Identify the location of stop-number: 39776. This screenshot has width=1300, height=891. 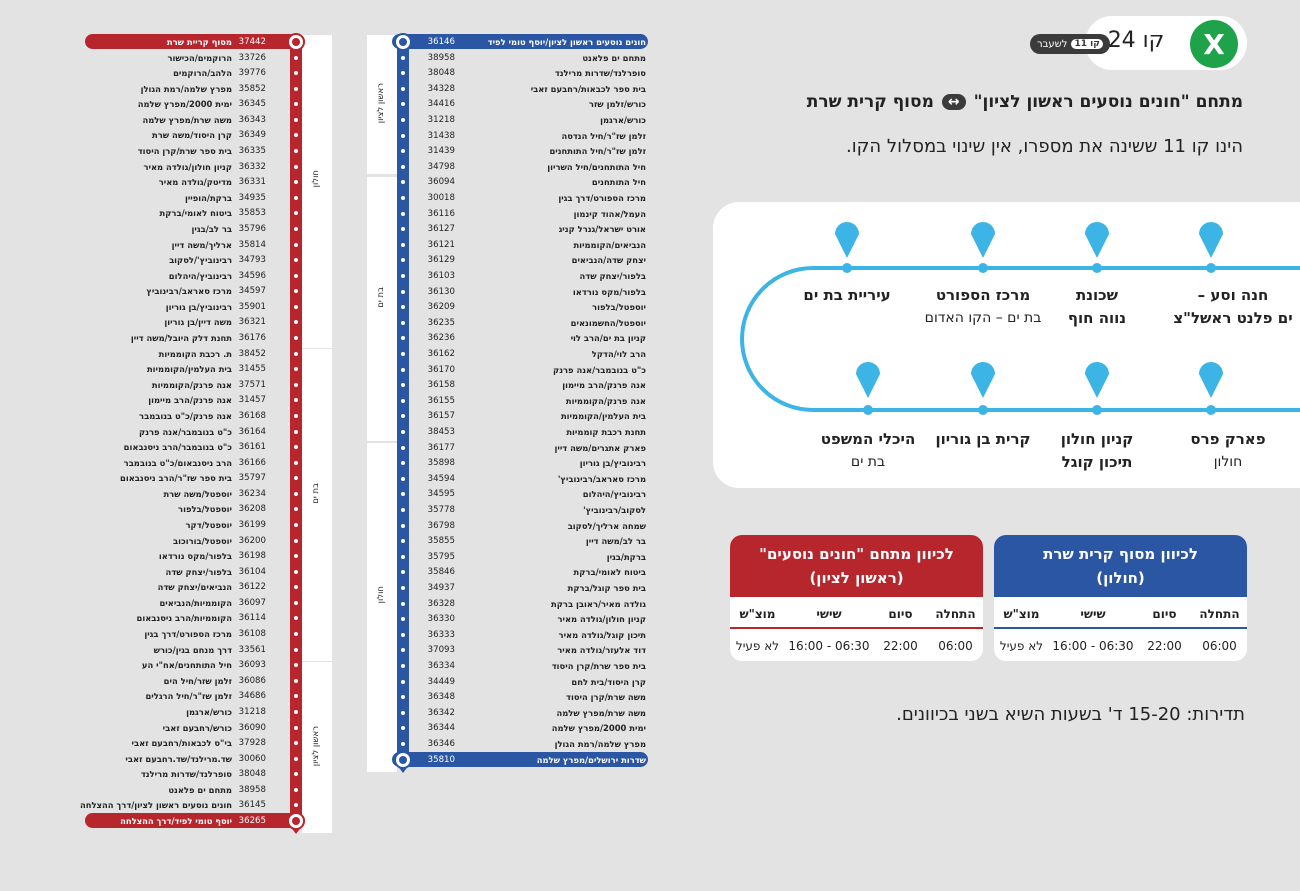
(252, 73).